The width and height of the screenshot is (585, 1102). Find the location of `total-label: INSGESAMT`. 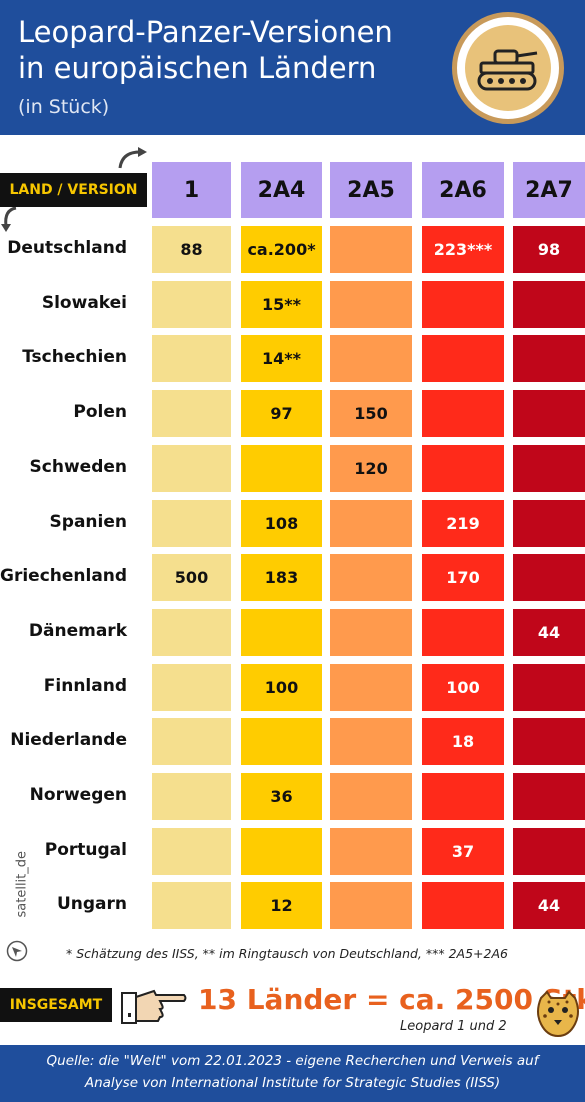

total-label: INSGESAMT is located at coordinates (56, 1005).